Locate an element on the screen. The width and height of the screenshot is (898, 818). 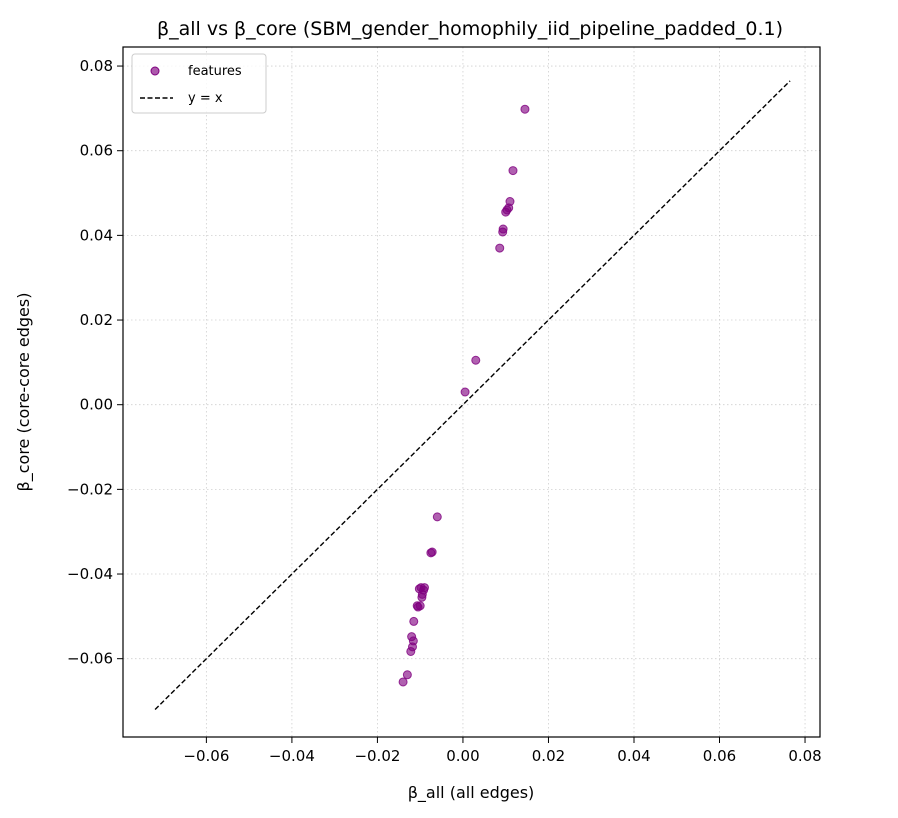
x-tick-label: 0.06 is located at coordinates (719, 756).